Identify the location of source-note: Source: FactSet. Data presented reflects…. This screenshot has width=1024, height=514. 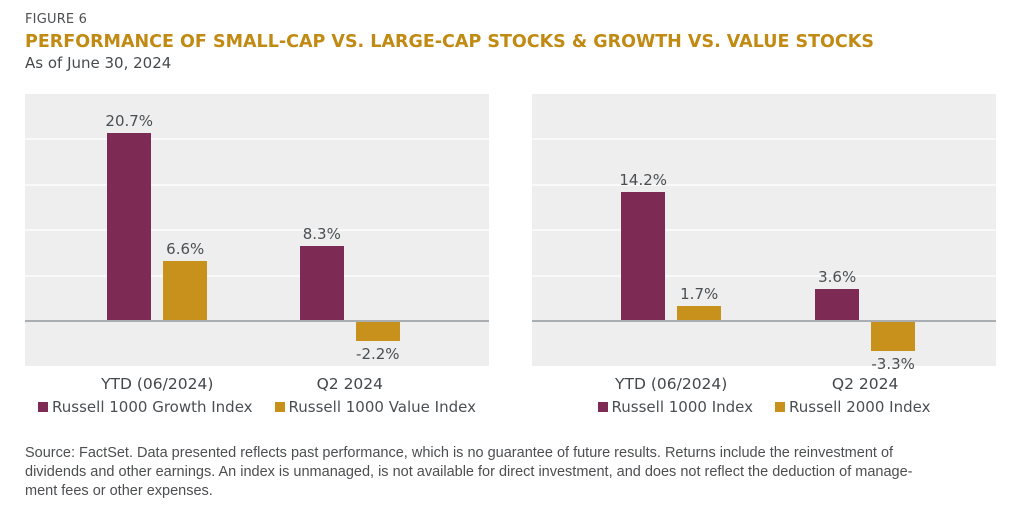
(512, 472).